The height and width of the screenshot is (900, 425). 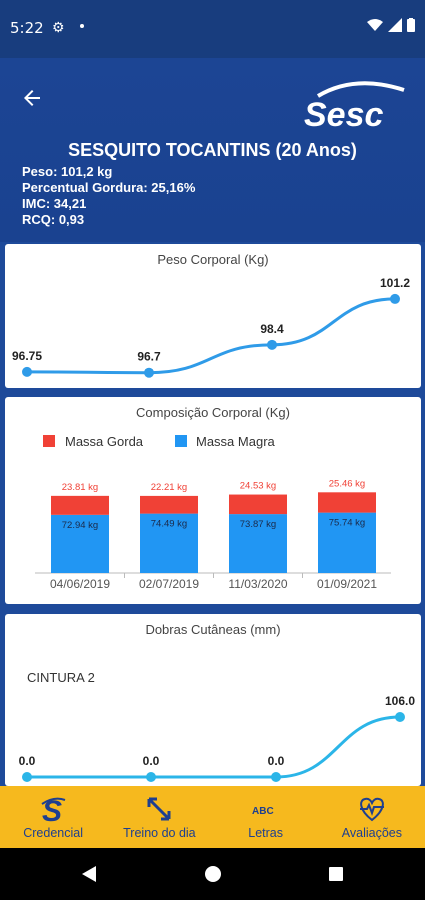 I want to click on weight-series-line, so click(x=211, y=336).